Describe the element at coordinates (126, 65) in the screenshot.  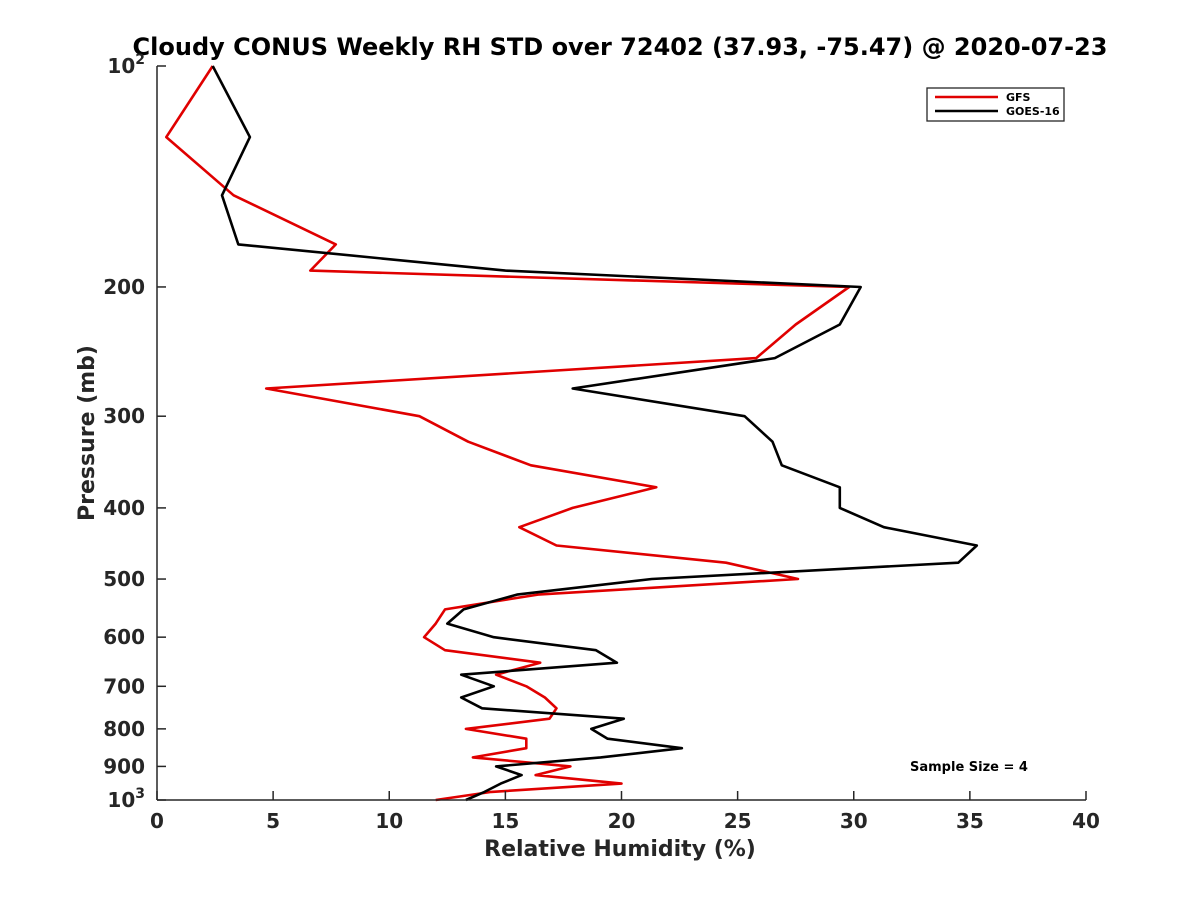
I see `y-tick-label: 10²` at that location.